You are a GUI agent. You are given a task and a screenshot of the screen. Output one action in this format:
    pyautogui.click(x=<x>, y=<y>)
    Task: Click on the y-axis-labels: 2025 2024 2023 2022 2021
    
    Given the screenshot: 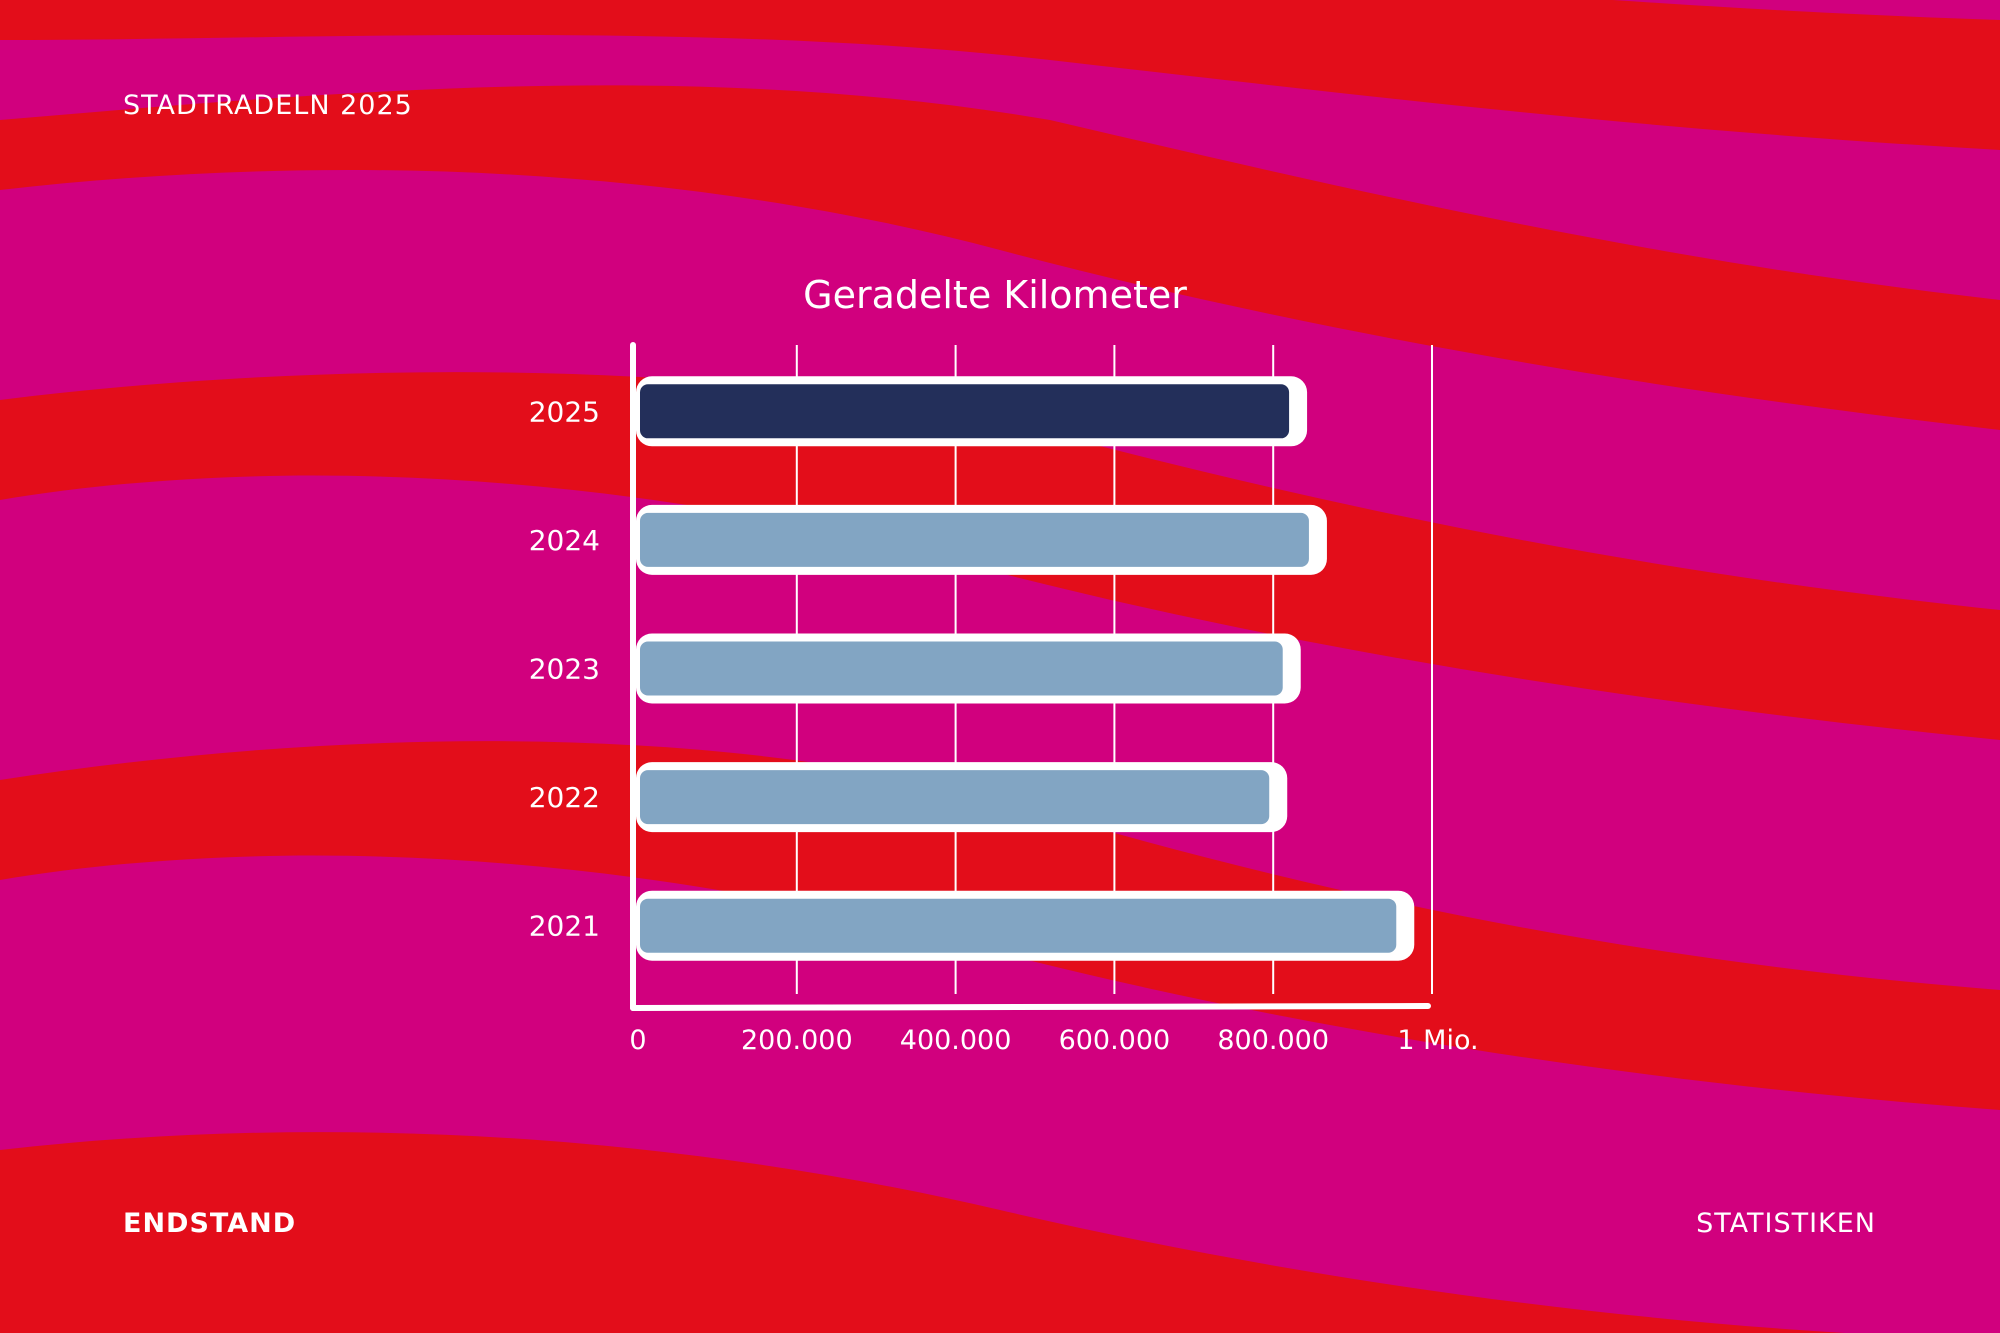 What is the action you would take?
    pyautogui.click(x=564, y=668)
    